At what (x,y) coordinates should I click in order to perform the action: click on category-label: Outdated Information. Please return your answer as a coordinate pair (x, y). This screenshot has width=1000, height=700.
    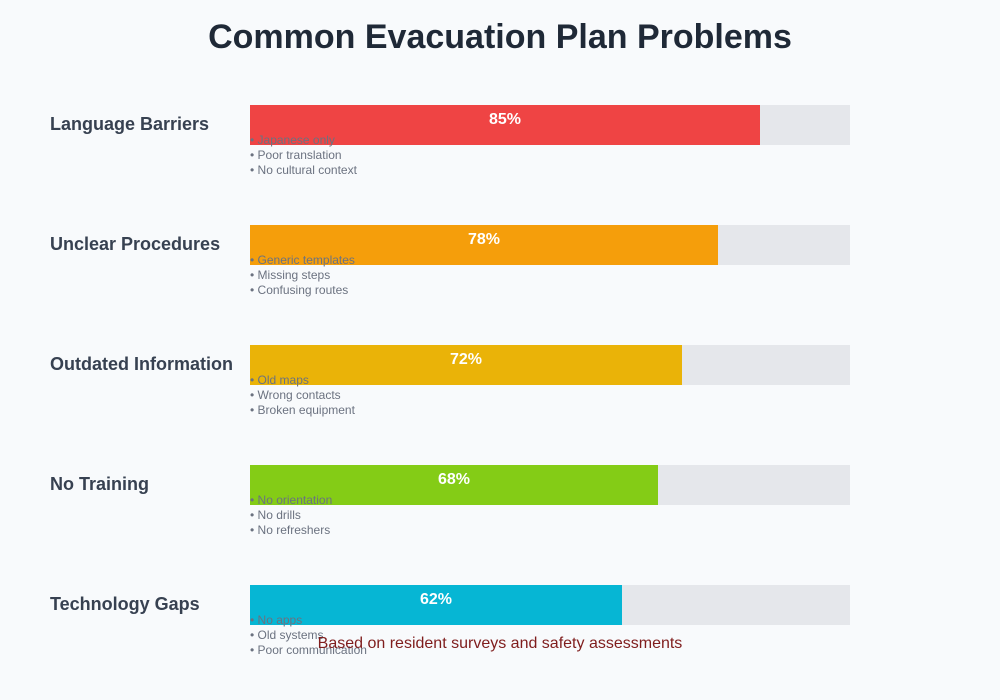
    Looking at the image, I should click on (141, 364).